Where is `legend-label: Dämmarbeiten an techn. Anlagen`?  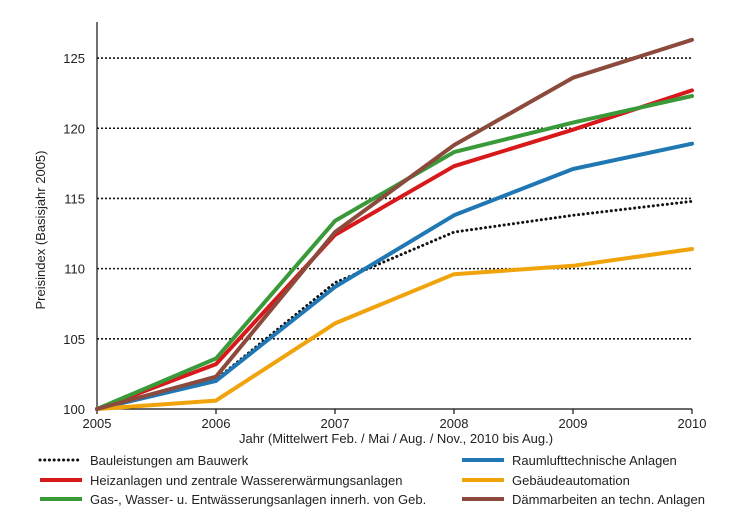
legend-label: Dämmarbeiten an techn. Anlagen is located at coordinates (608, 499).